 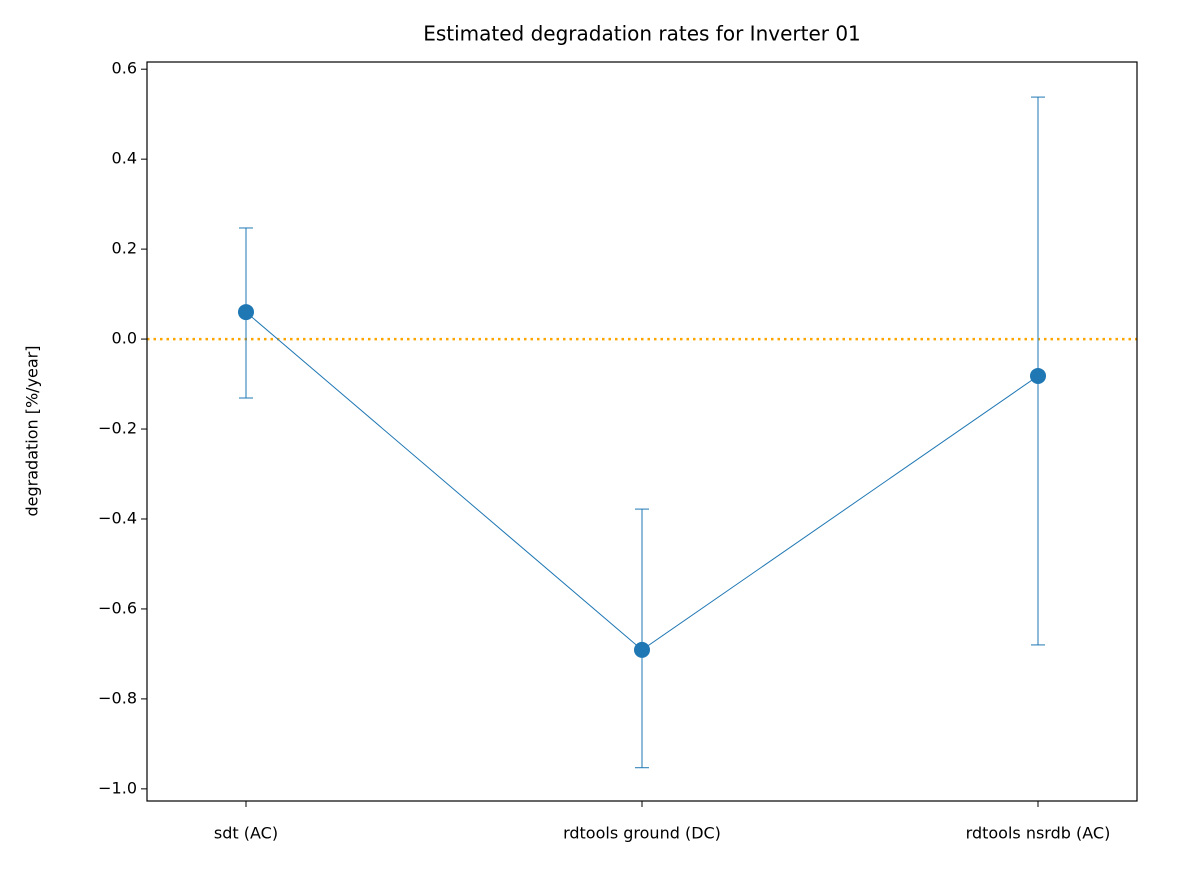 I want to click on y-tick-label: 0.4, so click(x=124, y=158).